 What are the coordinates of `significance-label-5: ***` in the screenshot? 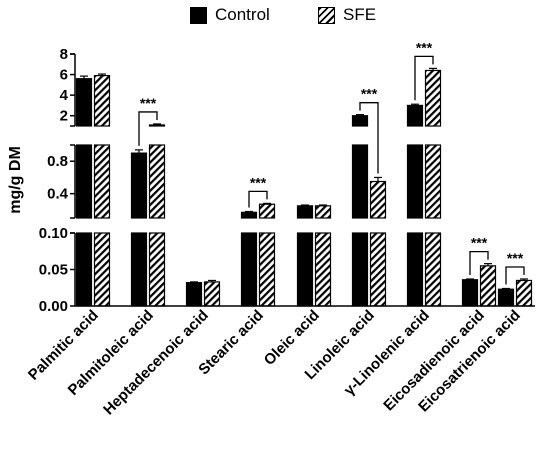 It's located at (515, 258).